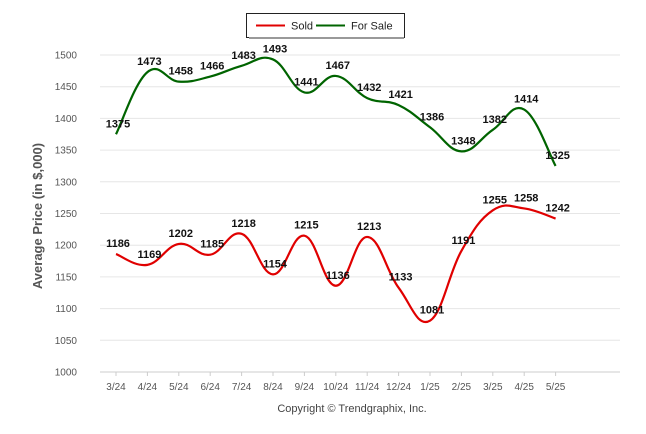 This screenshot has width=646, height=434. What do you see at coordinates (369, 88) in the screenshot?
I see `data-label-for-sale: 1432` at bounding box center [369, 88].